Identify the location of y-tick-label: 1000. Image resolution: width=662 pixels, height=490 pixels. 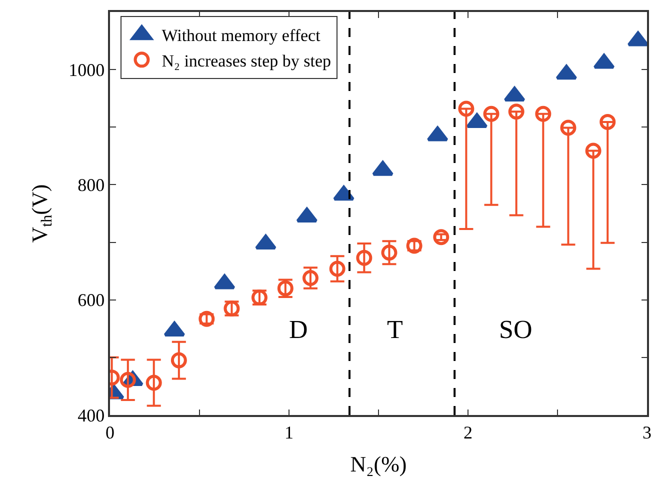
(86, 70).